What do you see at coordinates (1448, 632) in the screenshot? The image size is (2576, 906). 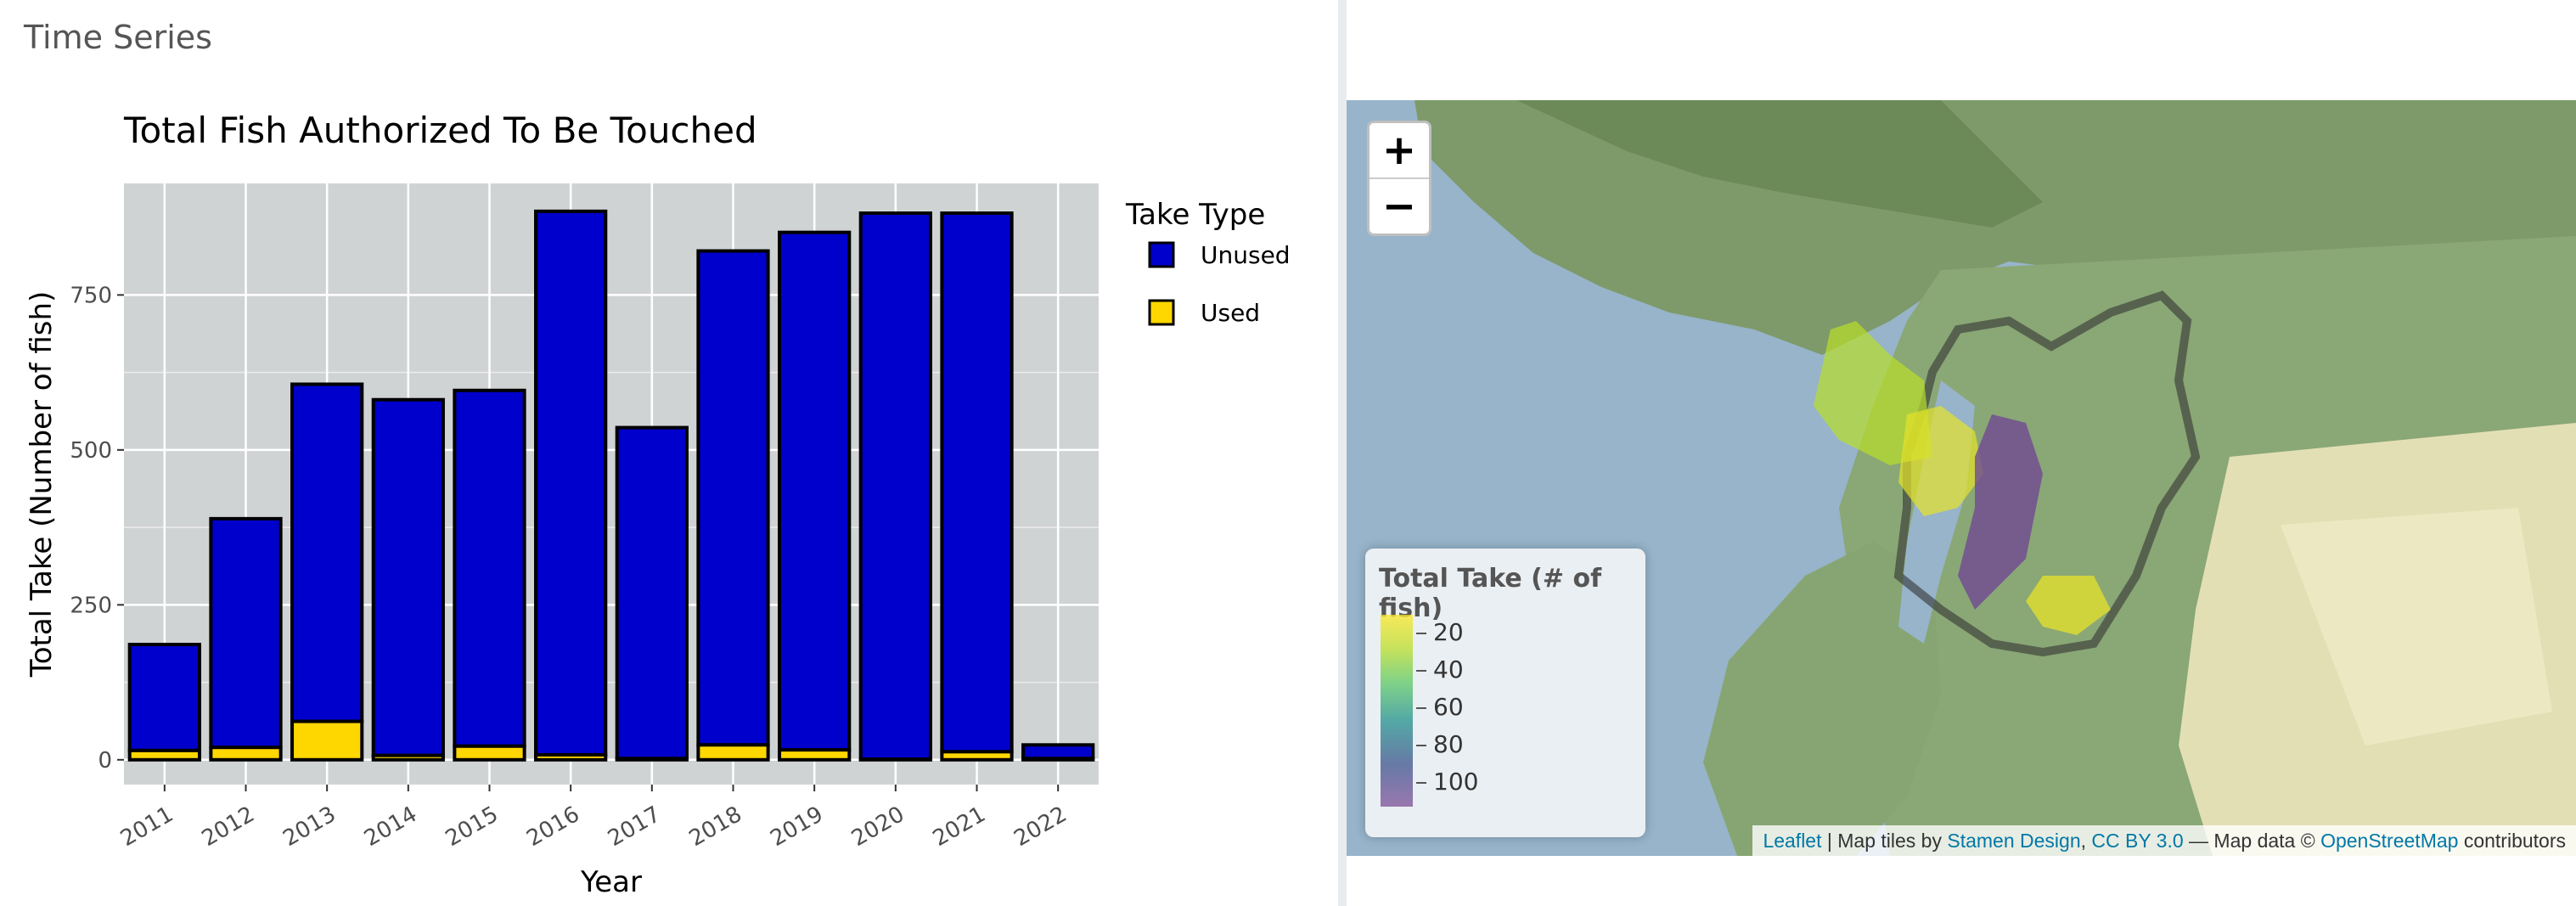 I see `legend-label-20: 20` at bounding box center [1448, 632].